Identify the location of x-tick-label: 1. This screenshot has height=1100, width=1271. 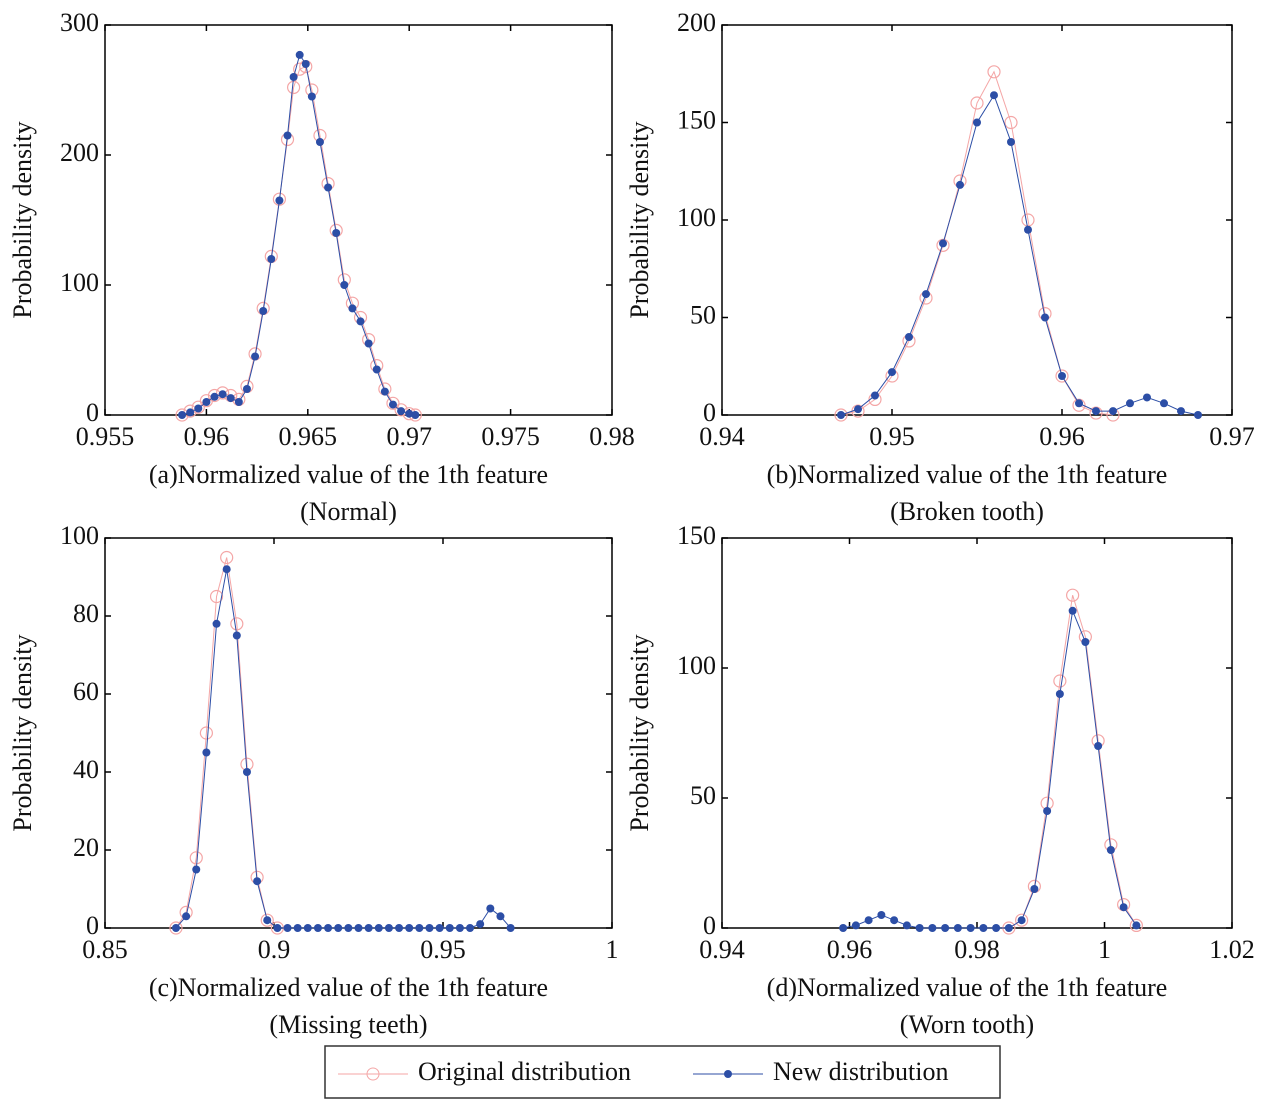
(1104, 949).